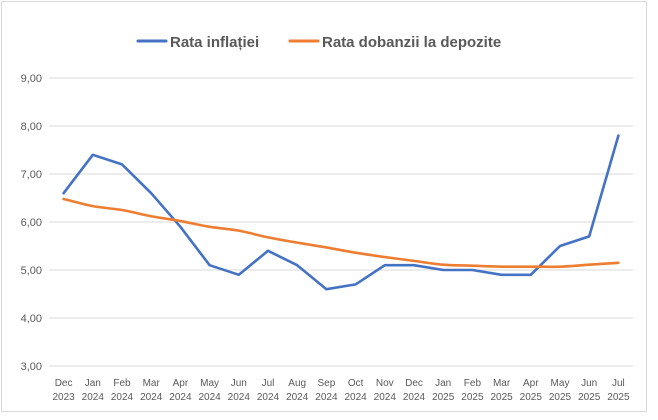  What do you see at coordinates (31, 271) in the screenshot?
I see `y-tick-label: 5,00` at bounding box center [31, 271].